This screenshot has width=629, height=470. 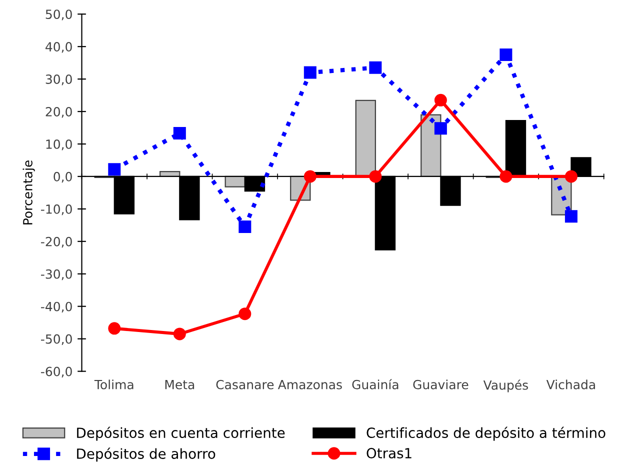 I want to click on x-tick-label: Tolima, so click(x=114, y=385).